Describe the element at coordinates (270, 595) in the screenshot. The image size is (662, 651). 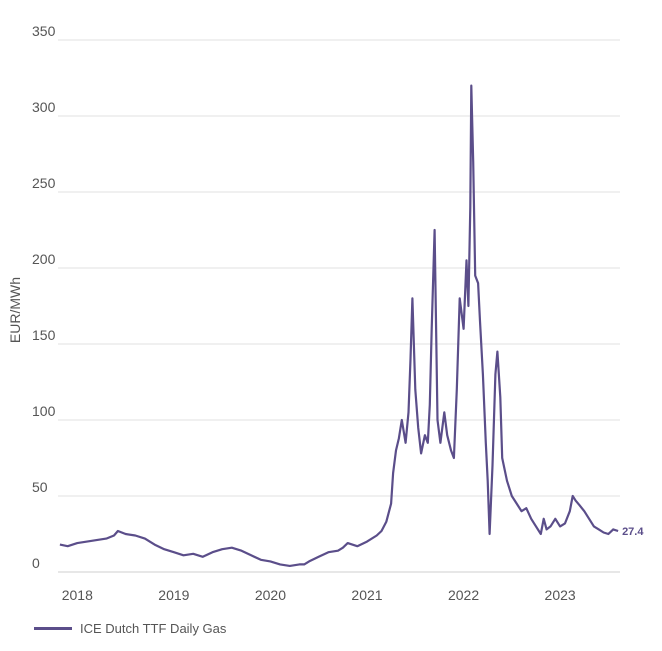
I see `x-tick-label: 2020` at that location.